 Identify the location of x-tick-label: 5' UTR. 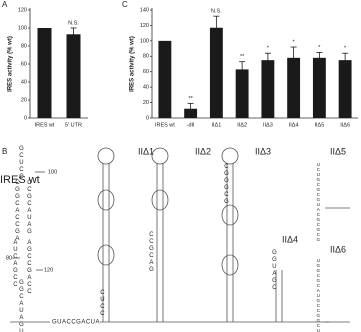
(73, 125).